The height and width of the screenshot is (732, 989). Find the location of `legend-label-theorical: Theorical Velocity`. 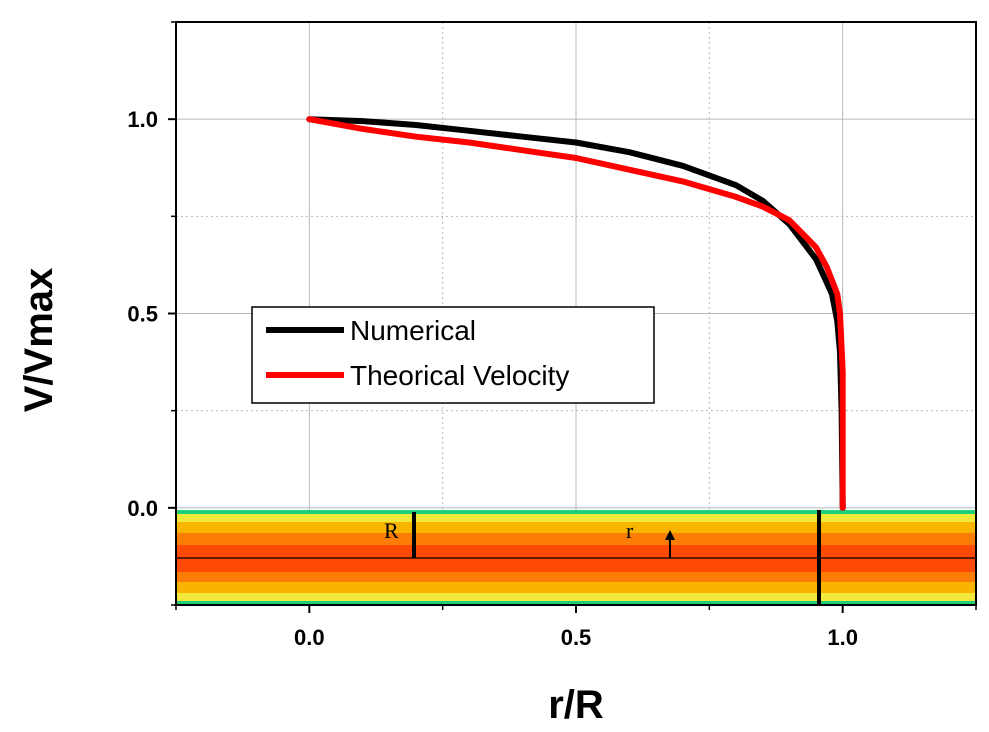

legend-label-theorical: Theorical Velocity is located at coordinates (459, 375).